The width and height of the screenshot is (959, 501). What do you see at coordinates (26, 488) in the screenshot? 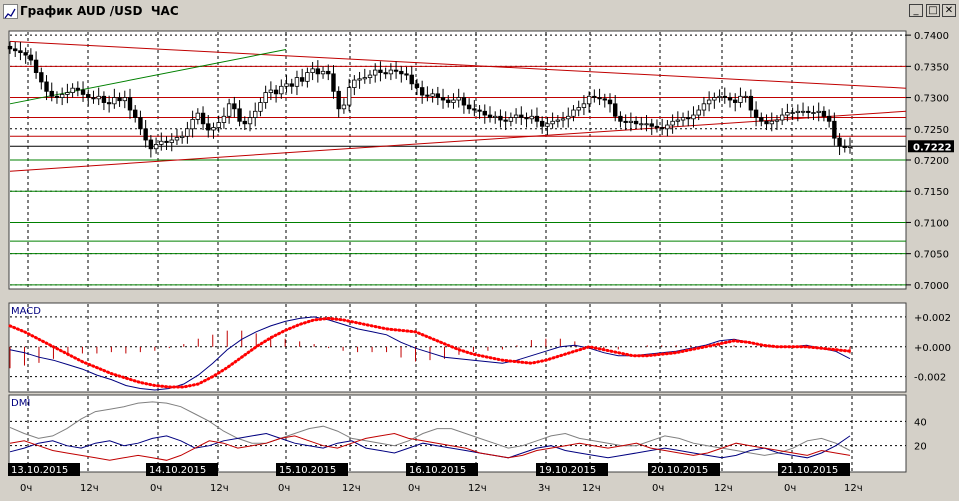
I see `hour-label: 0ч` at bounding box center [26, 488].